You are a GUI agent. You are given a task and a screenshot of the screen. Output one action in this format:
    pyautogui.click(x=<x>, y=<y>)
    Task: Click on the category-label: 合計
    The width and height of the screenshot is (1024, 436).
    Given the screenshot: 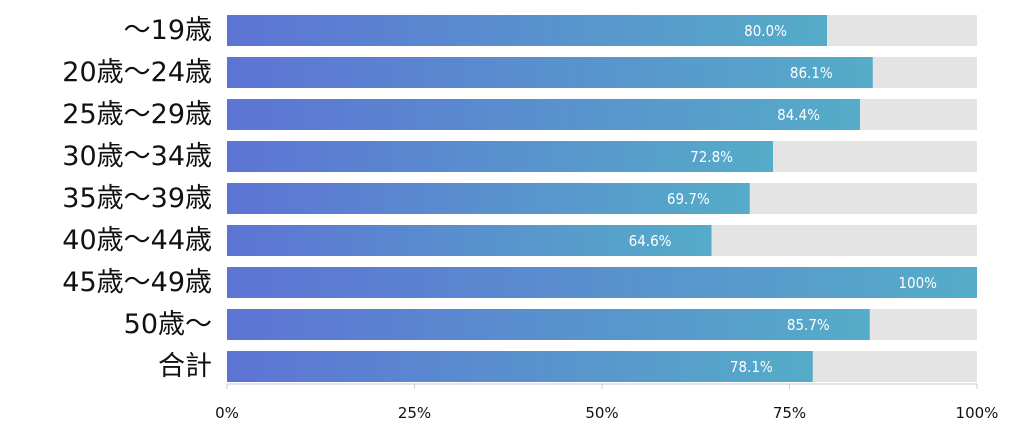 What is the action you would take?
    pyautogui.click(x=185, y=366)
    